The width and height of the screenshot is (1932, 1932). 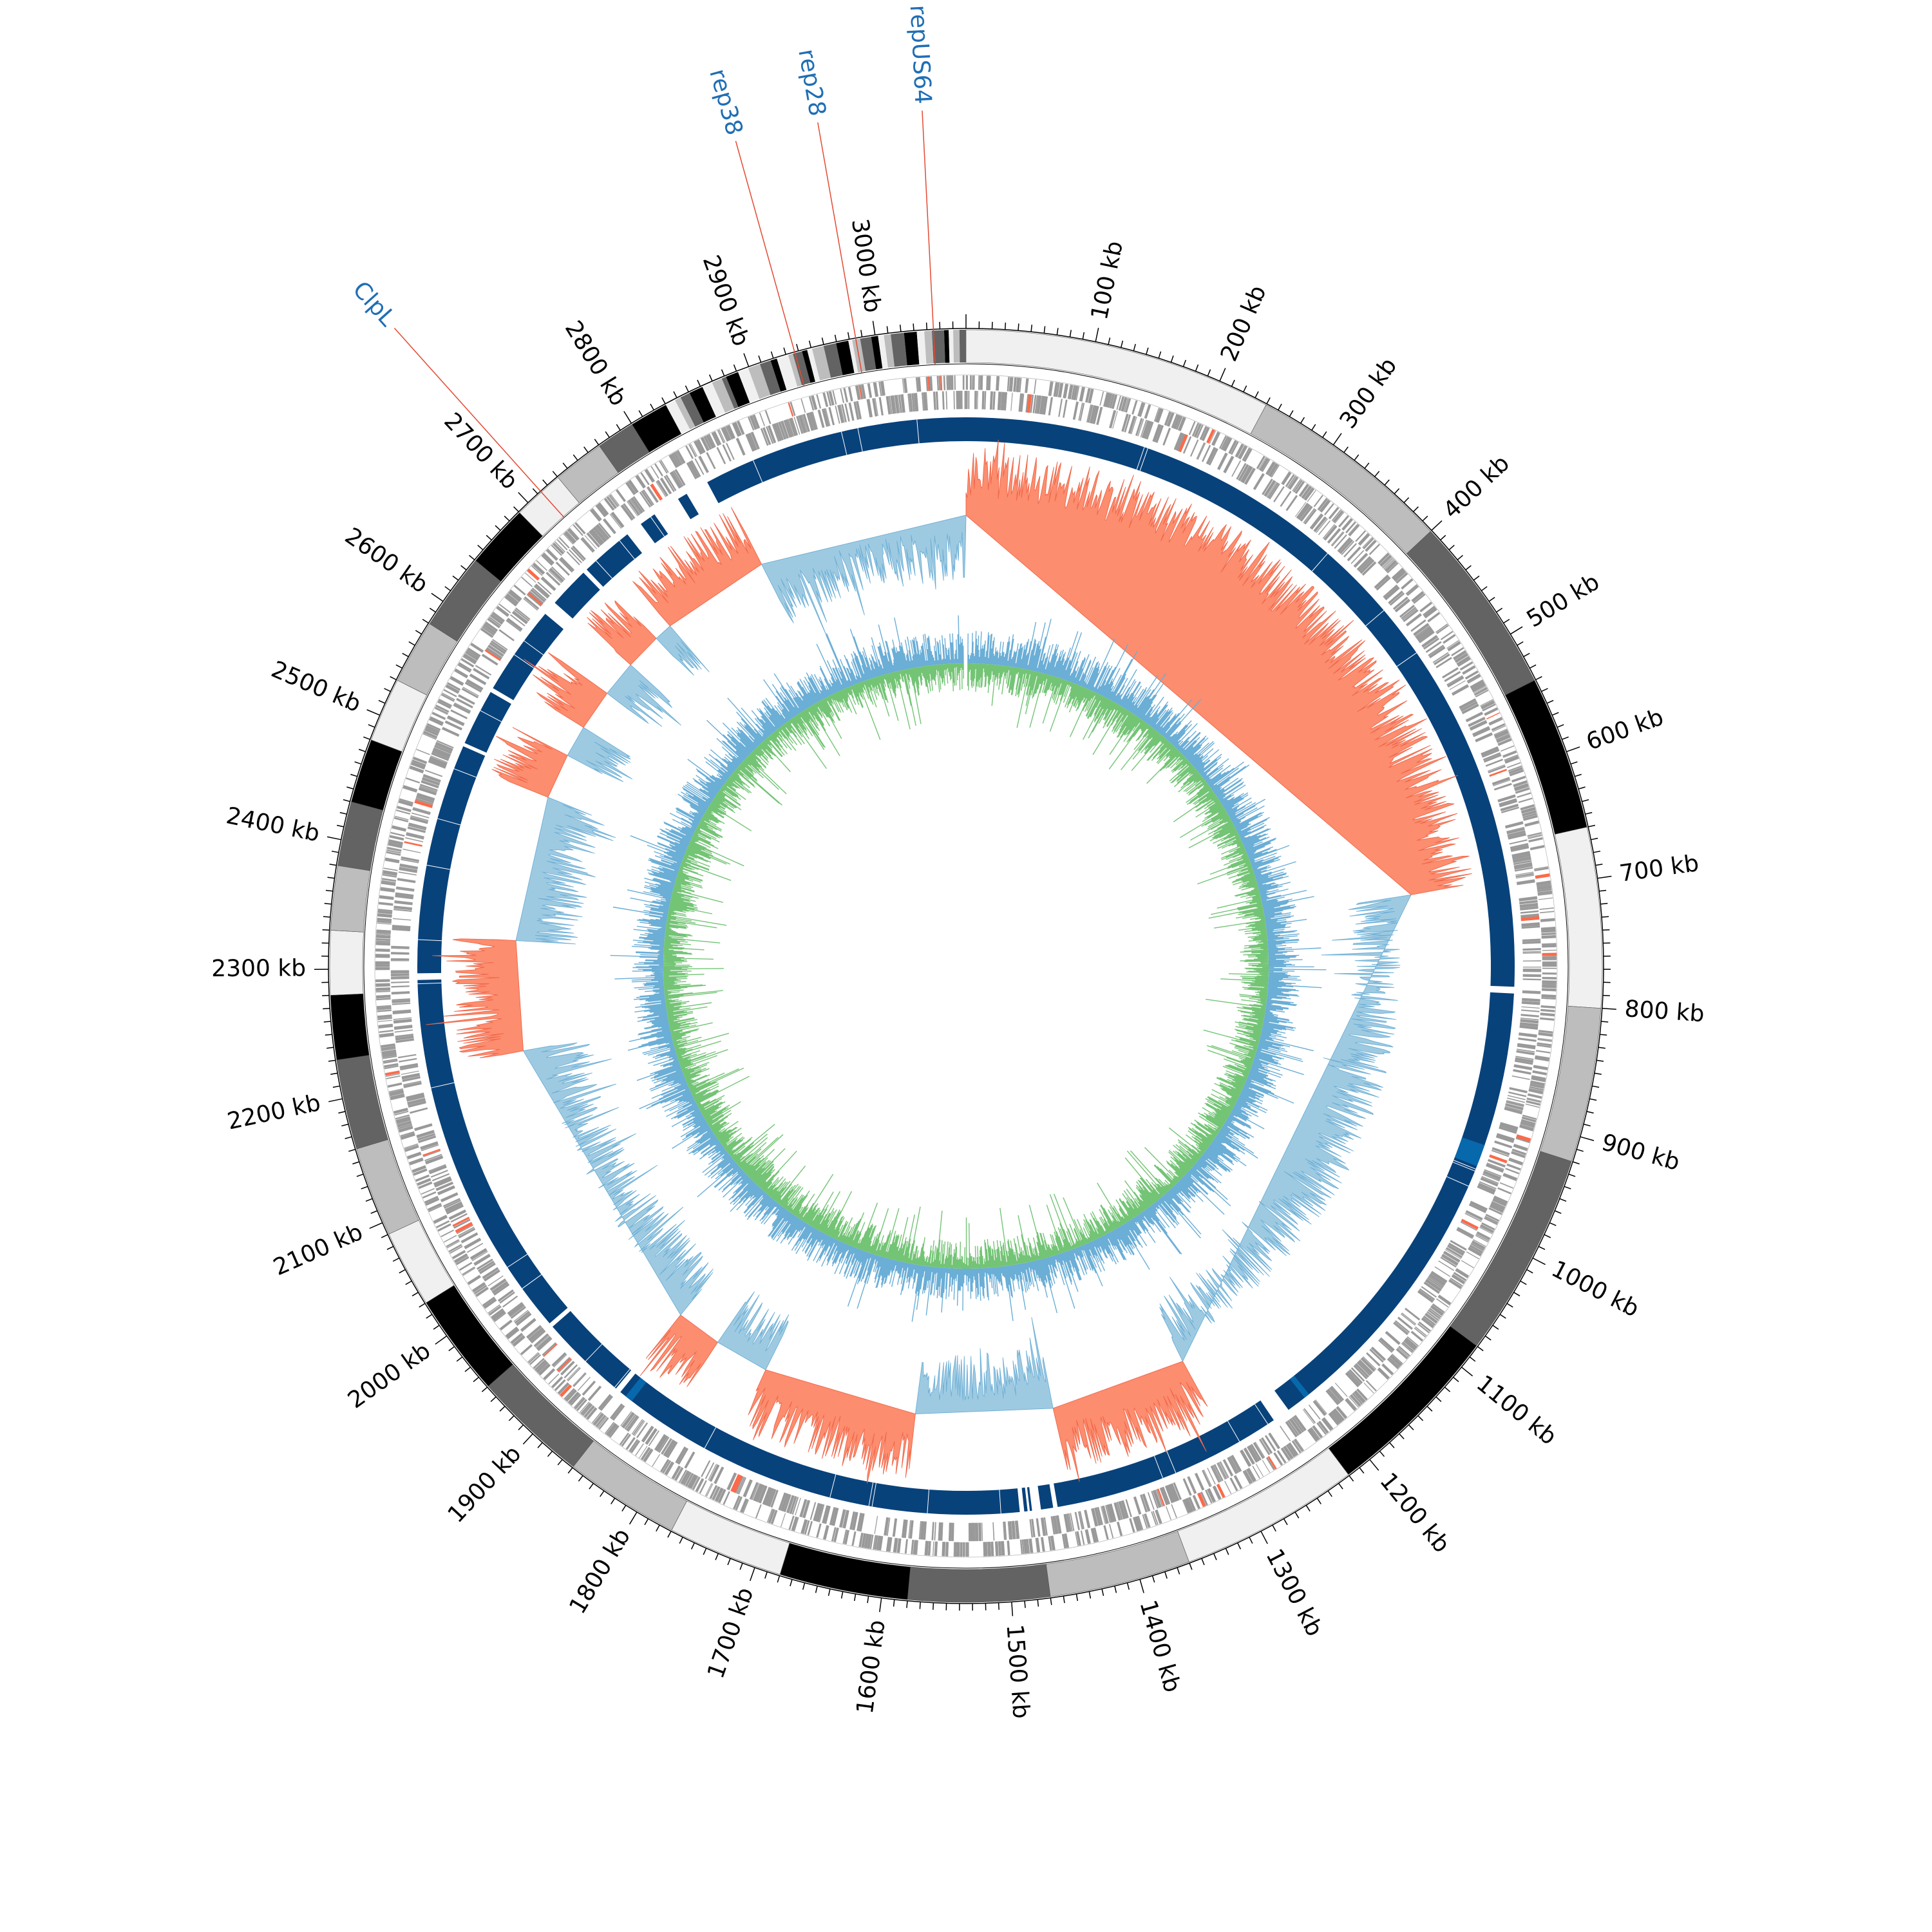 What do you see at coordinates (920, 55) in the screenshot?
I see `gene-label: repUS64` at bounding box center [920, 55].